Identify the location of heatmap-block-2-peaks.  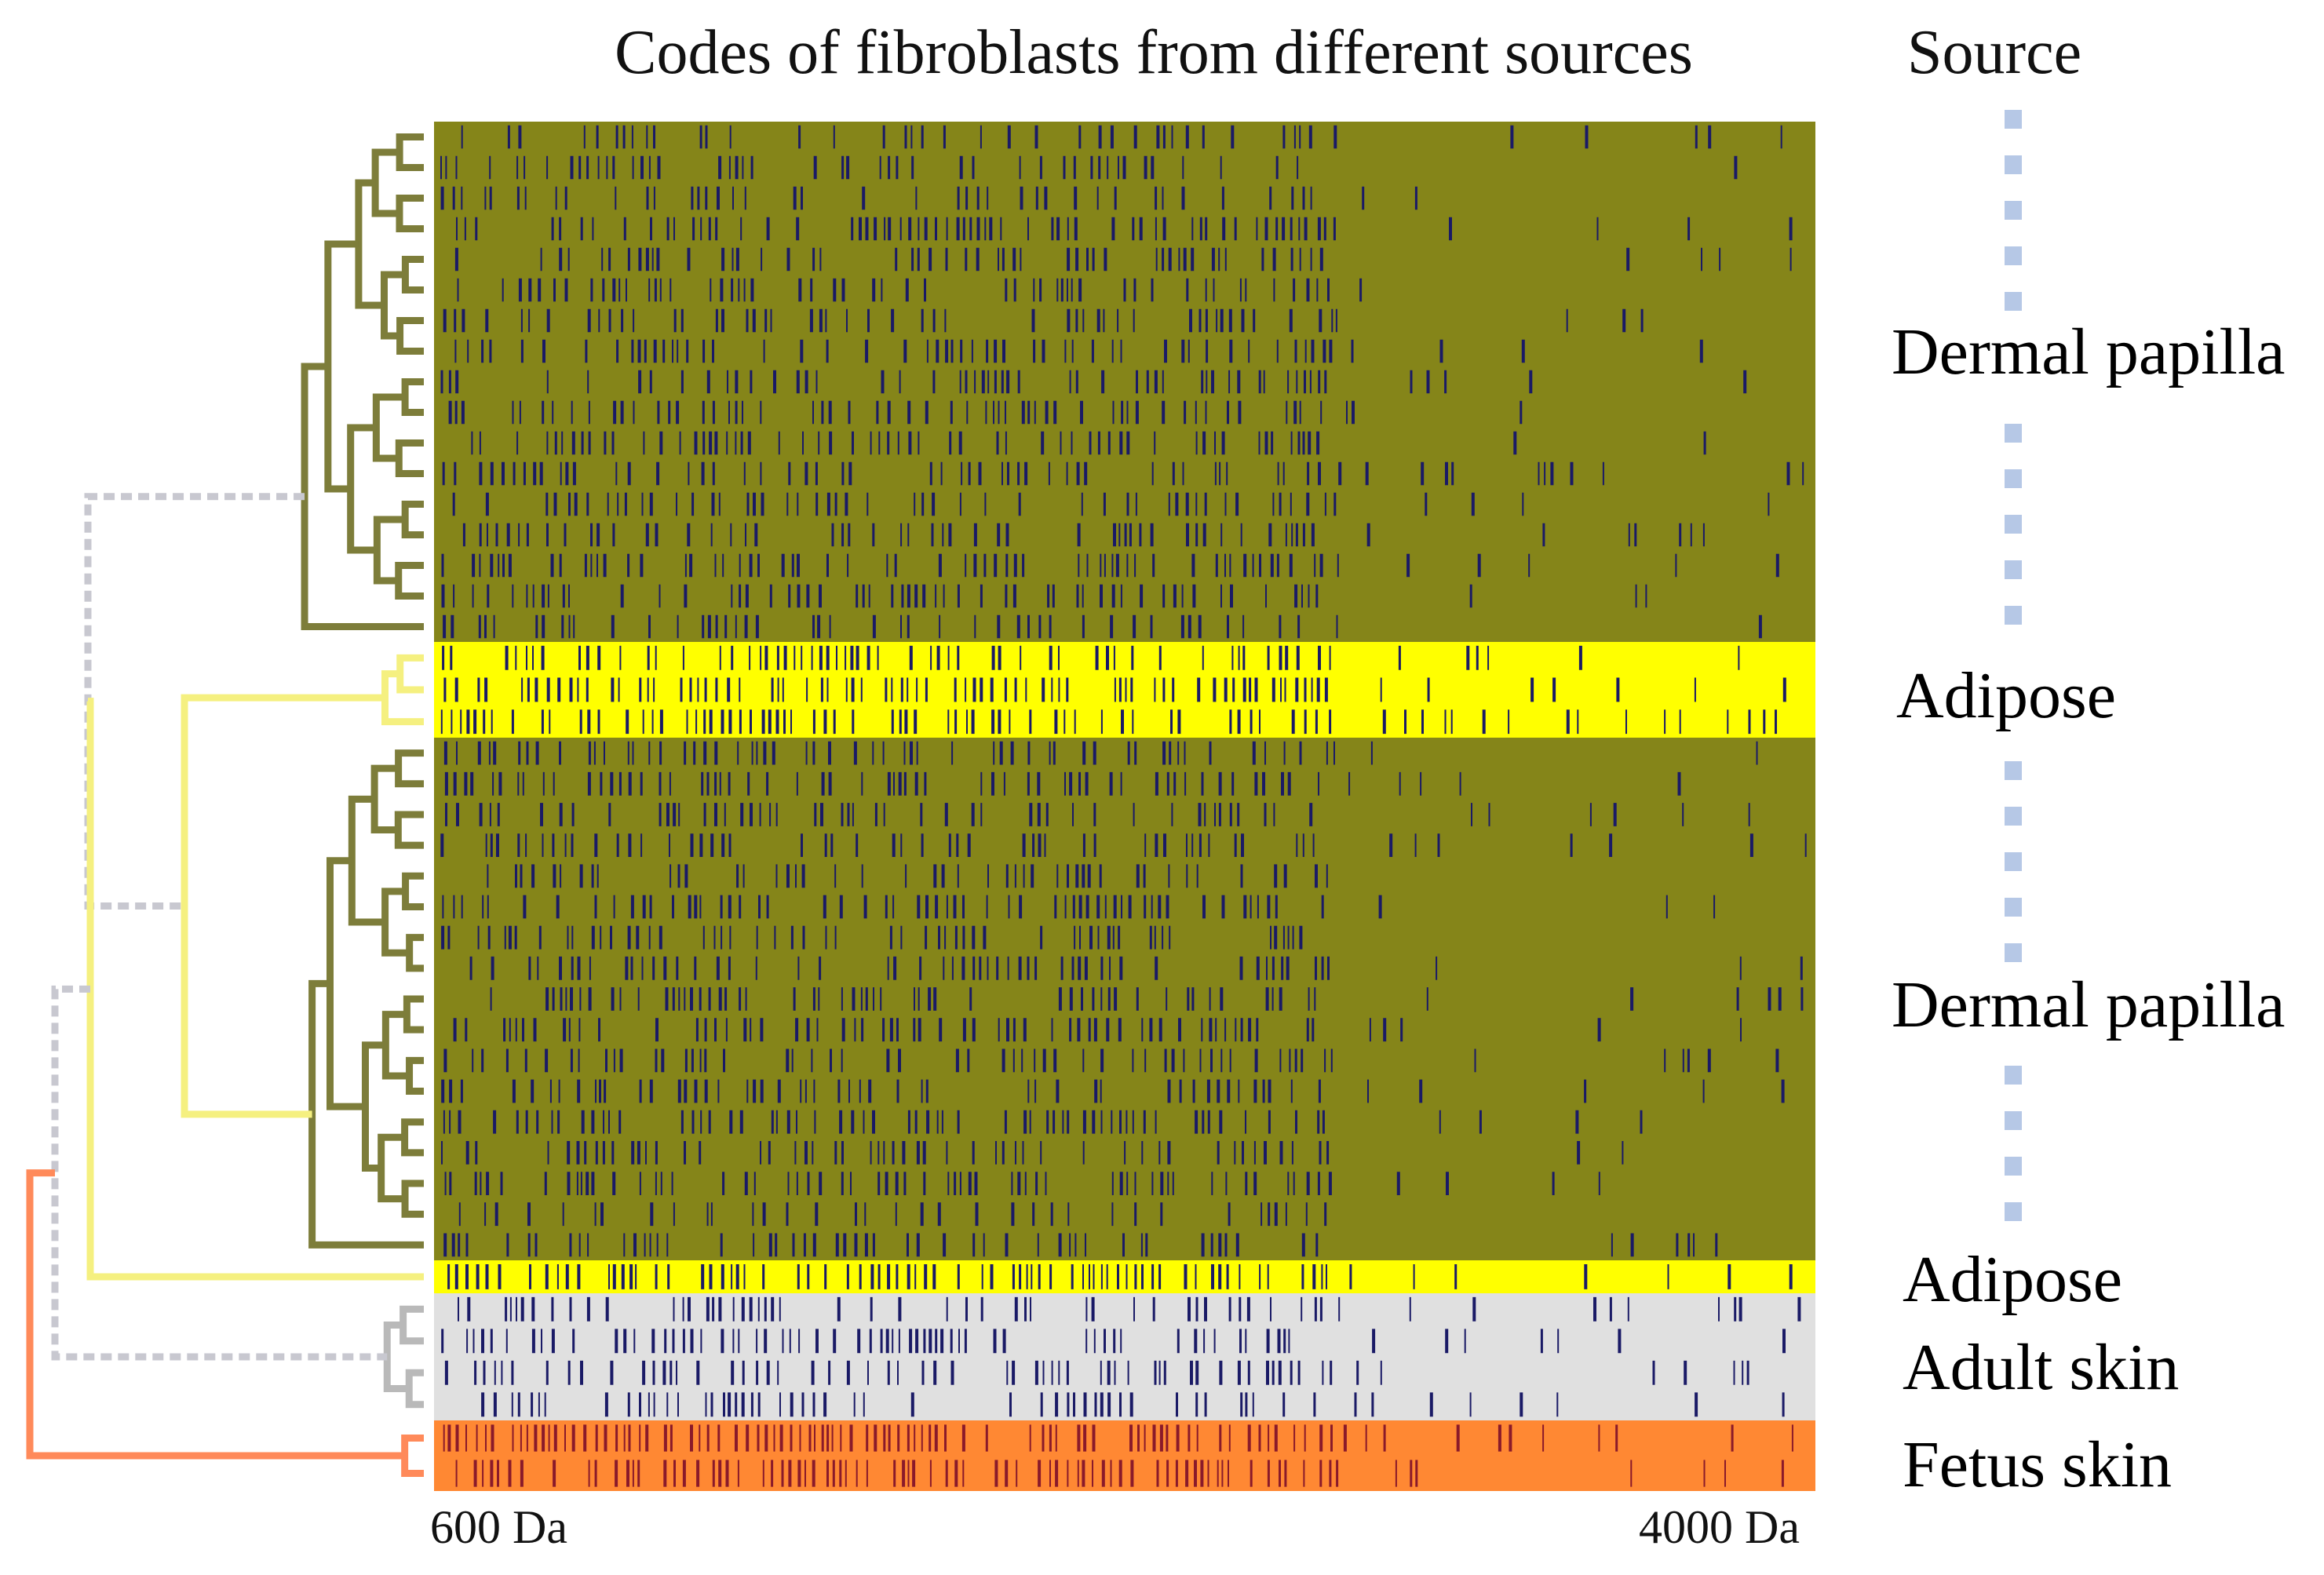
(1113, 690).